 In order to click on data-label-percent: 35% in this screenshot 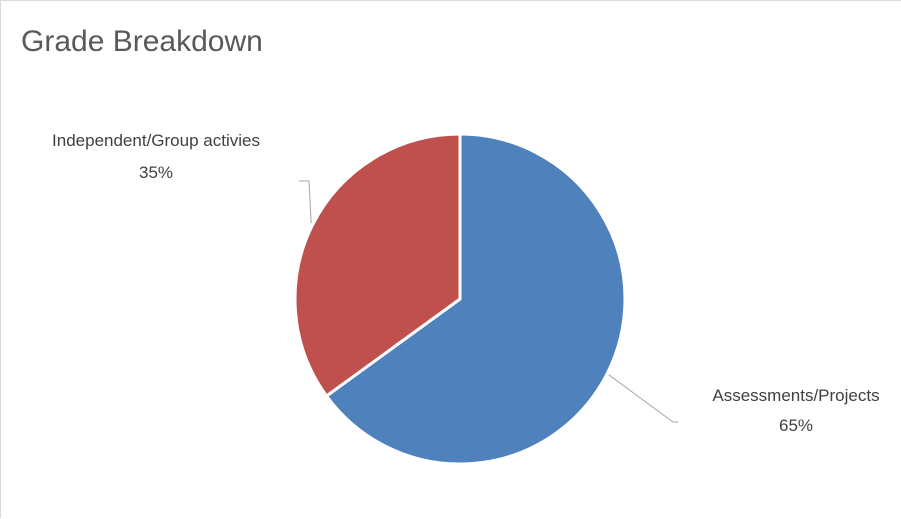, I will do `click(156, 172)`.